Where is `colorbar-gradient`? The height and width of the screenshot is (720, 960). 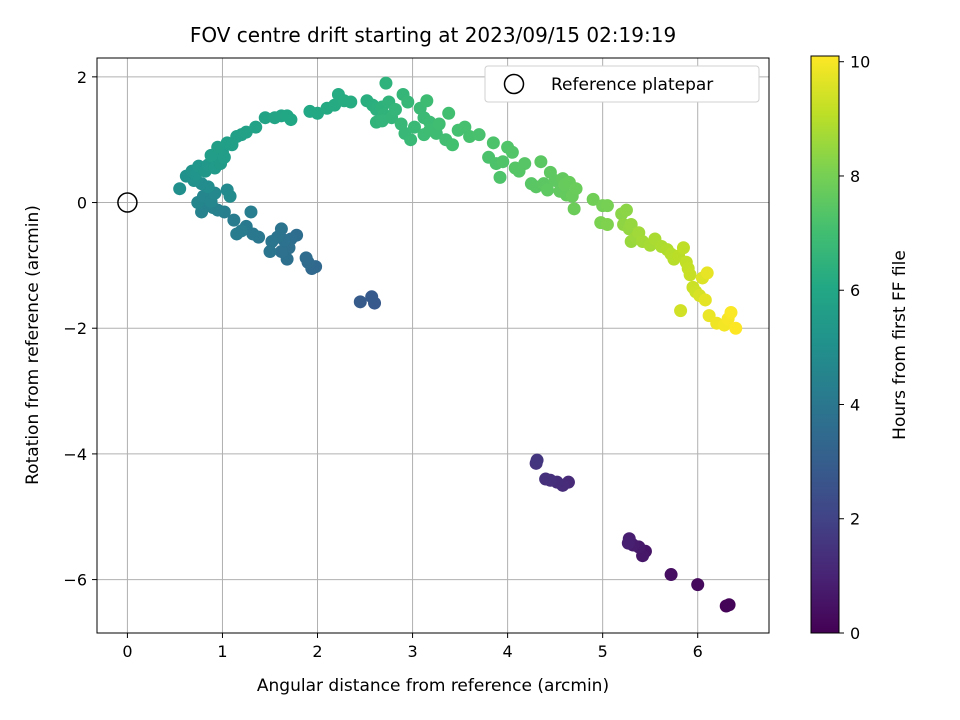
colorbar-gradient is located at coordinates (825, 344).